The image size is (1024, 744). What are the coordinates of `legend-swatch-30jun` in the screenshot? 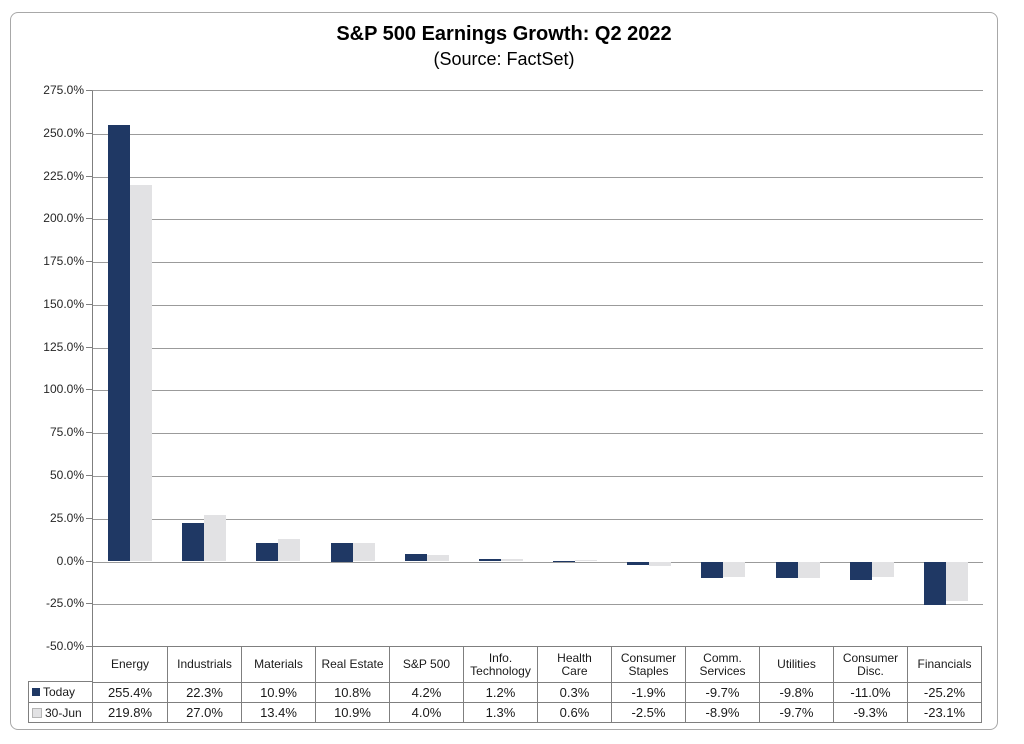 It's located at (37, 712).